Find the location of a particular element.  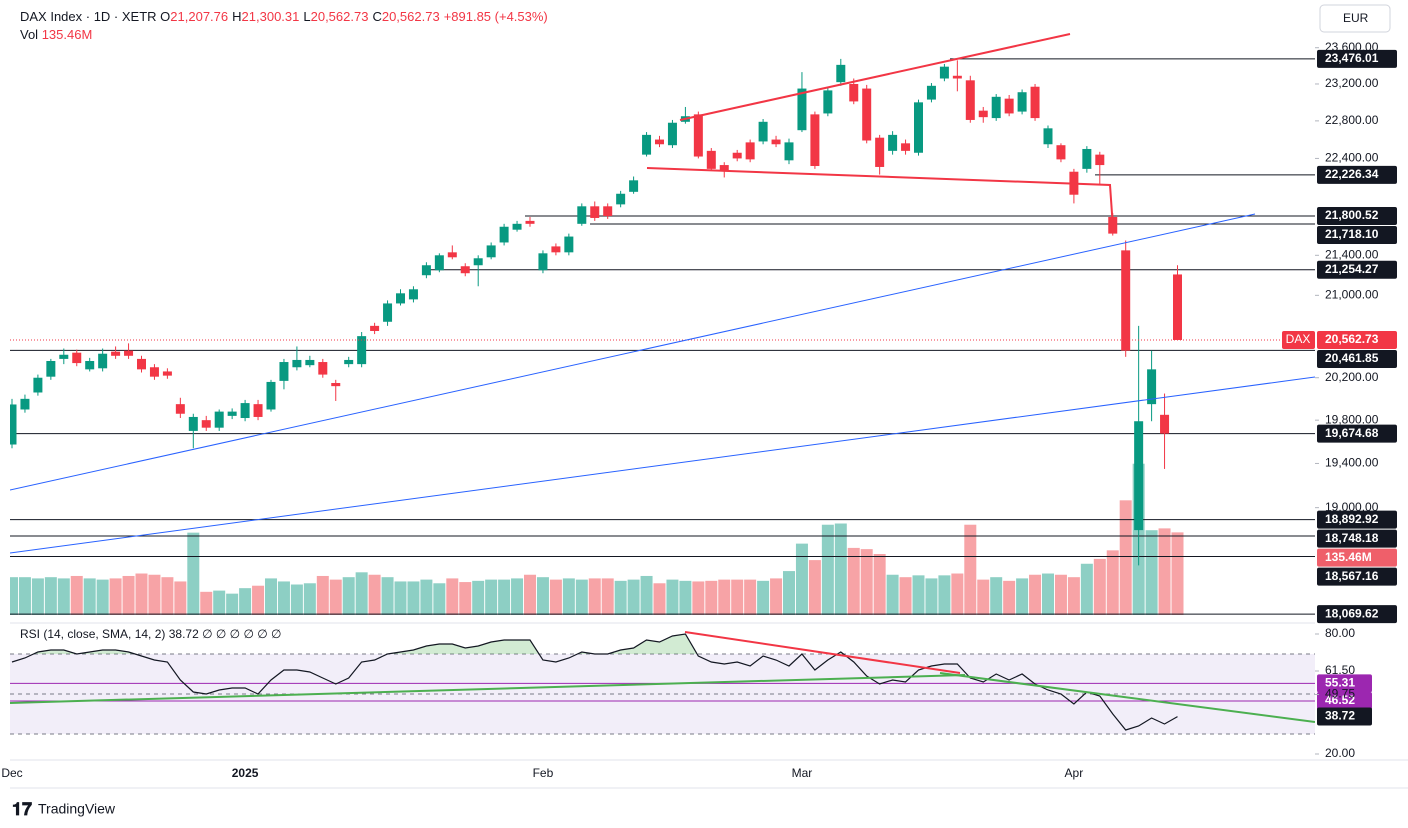

x-tick-label: 2025 is located at coordinates (245, 773).